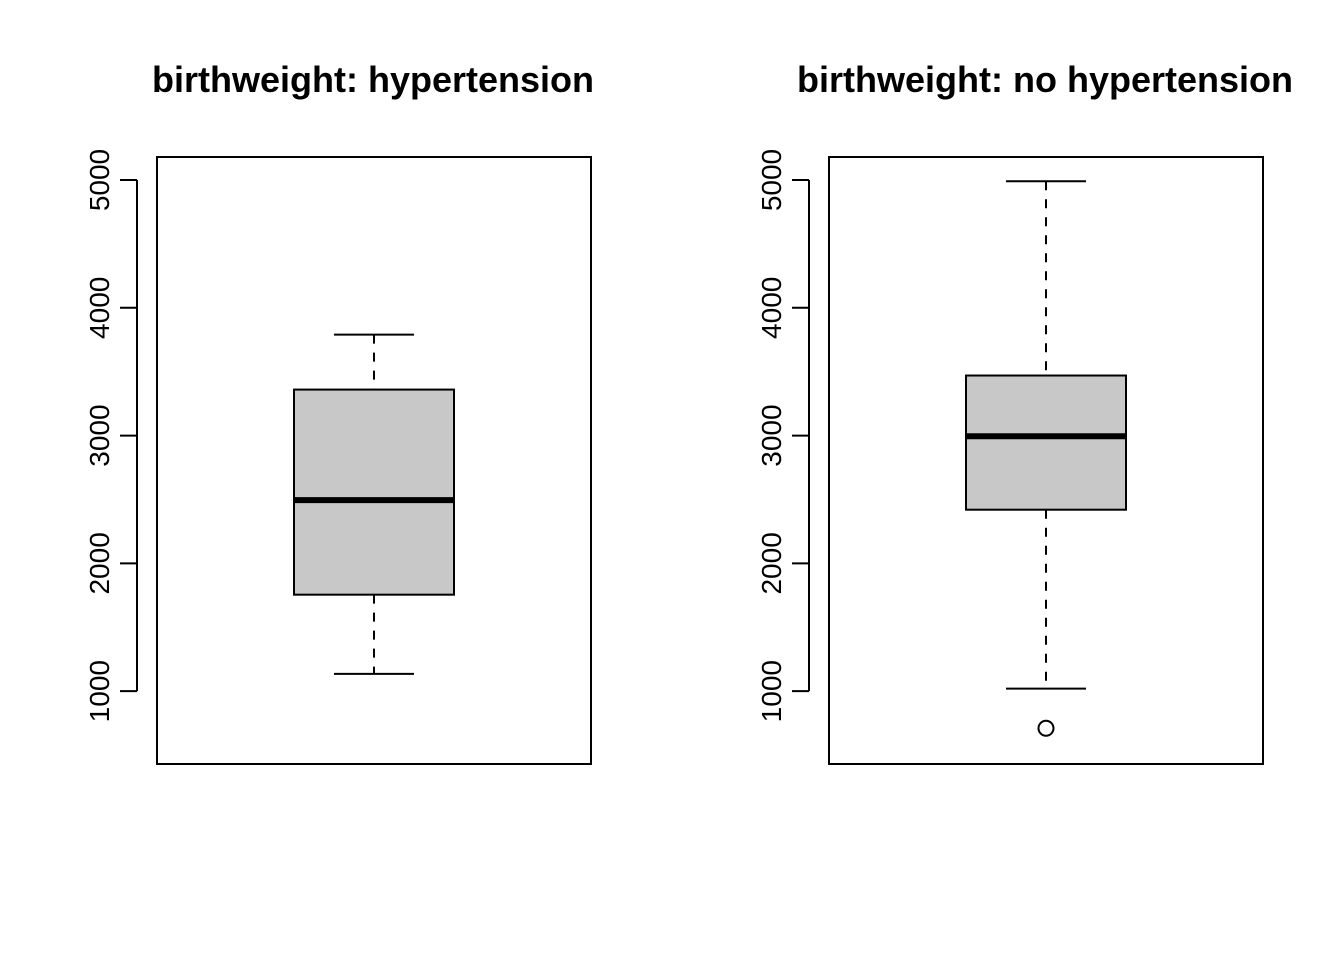 The height and width of the screenshot is (960, 1344). I want to click on outlier-point, so click(1046, 728).